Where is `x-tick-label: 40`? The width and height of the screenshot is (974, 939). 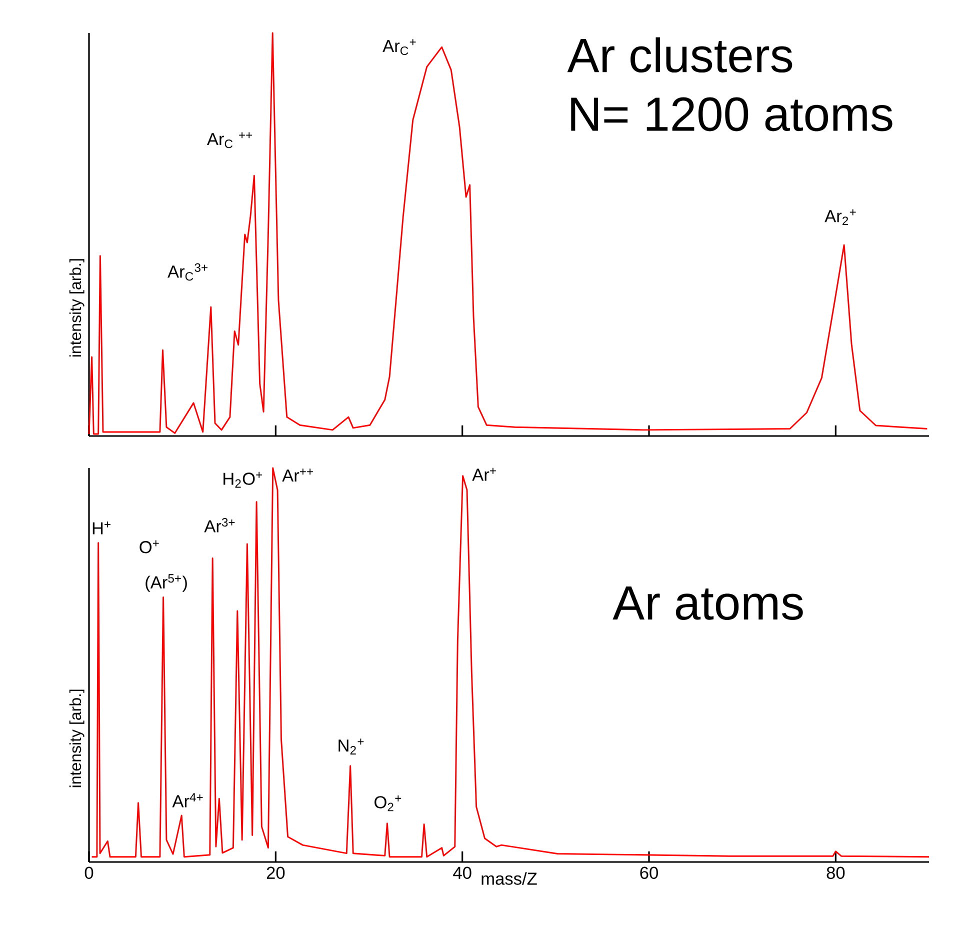
x-tick-label: 40 is located at coordinates (462, 872).